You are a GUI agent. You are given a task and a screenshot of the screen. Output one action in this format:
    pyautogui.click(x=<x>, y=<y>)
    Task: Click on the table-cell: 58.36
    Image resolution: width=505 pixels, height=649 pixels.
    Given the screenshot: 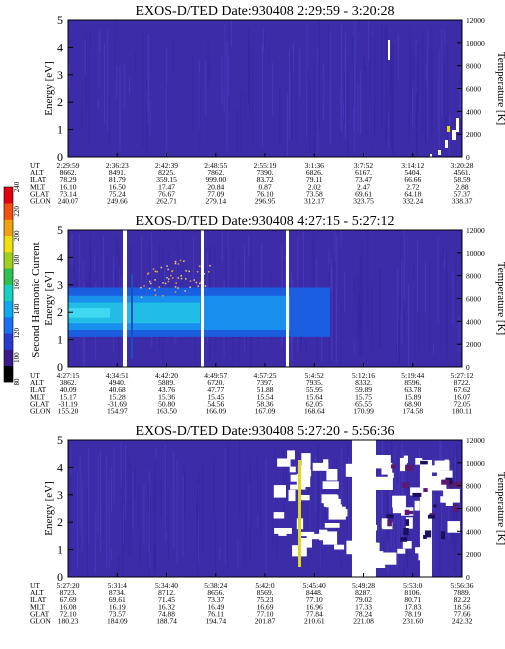 What is the action you would take?
    pyautogui.click(x=265, y=403)
    